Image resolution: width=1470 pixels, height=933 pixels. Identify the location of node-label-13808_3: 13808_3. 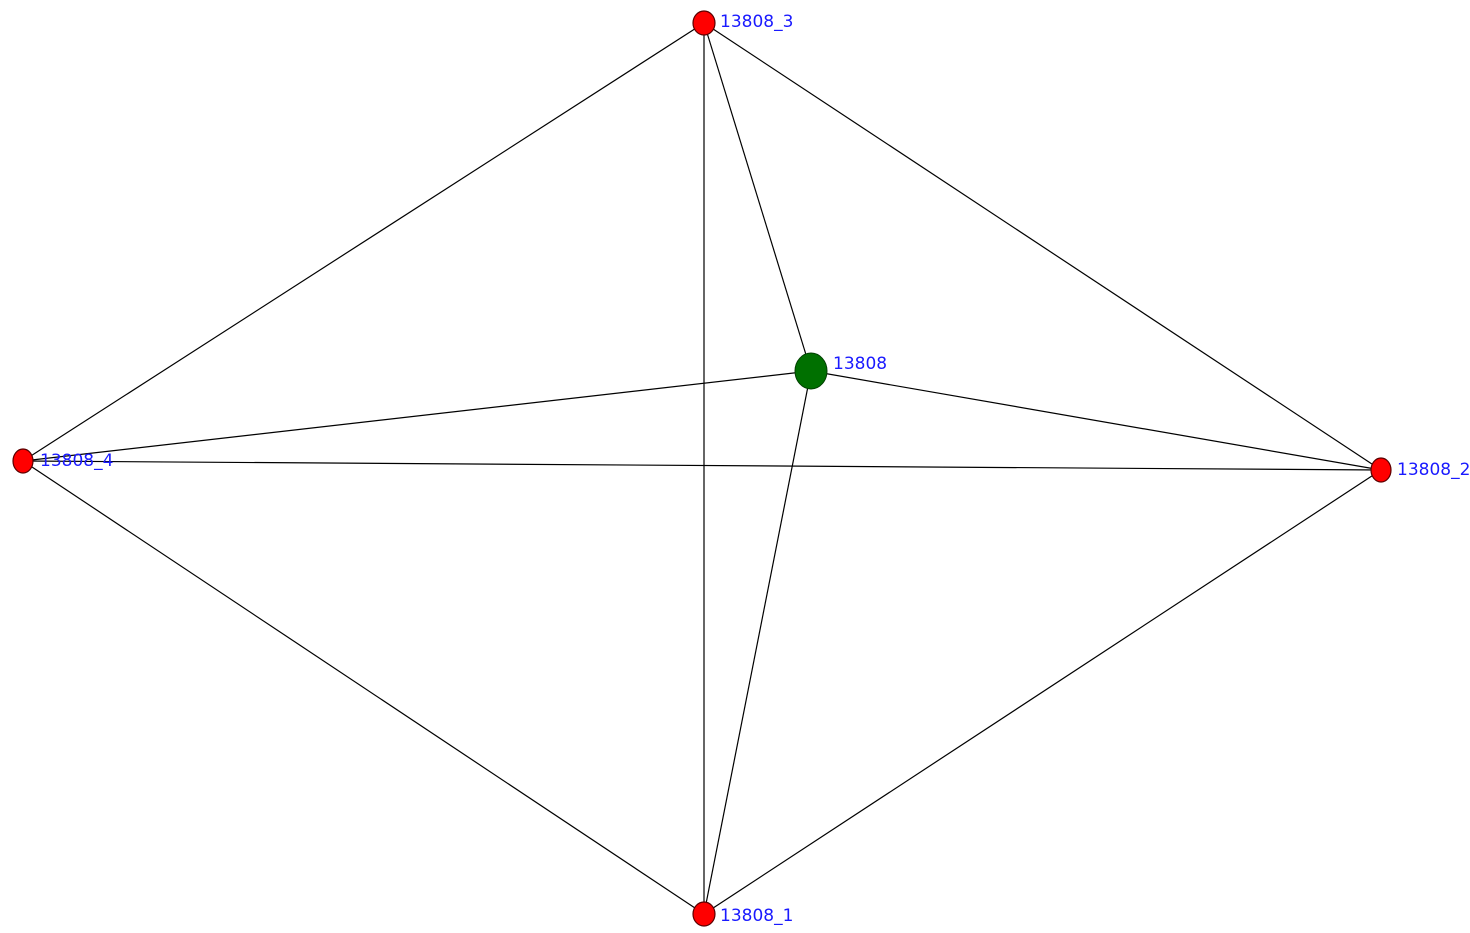
(756, 22).